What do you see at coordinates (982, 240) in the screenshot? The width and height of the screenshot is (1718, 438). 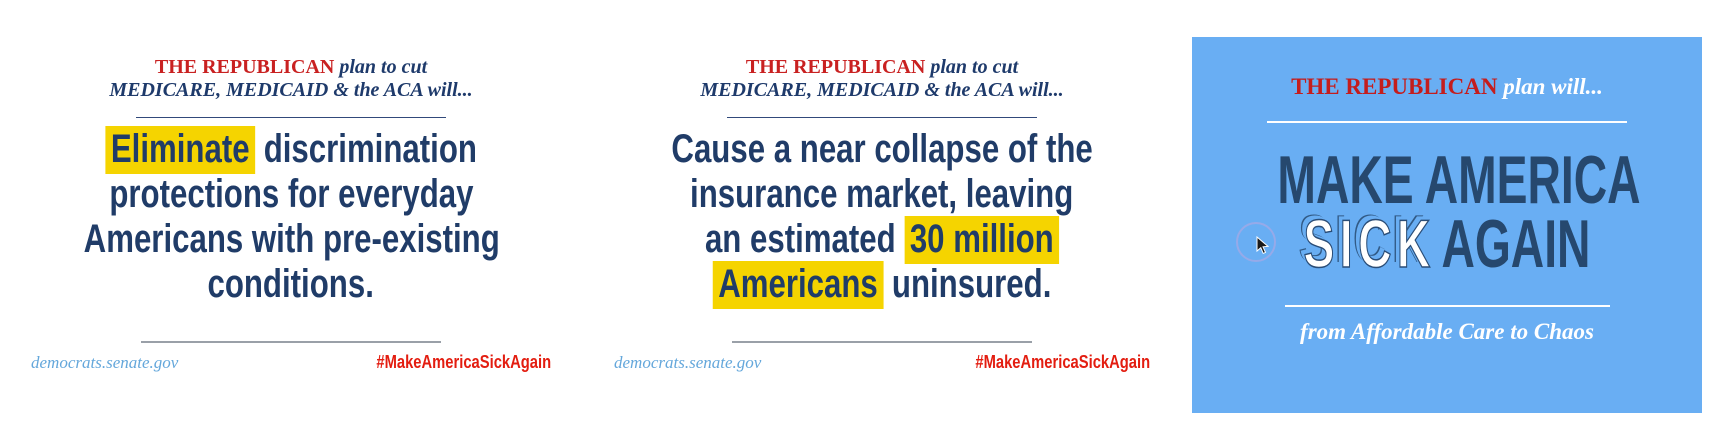 I see `highlighted-text: 30 million` at bounding box center [982, 240].